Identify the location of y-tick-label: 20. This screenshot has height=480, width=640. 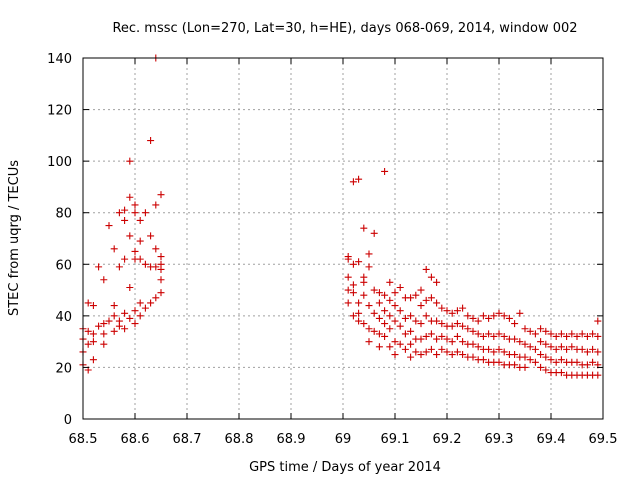
(63, 368).